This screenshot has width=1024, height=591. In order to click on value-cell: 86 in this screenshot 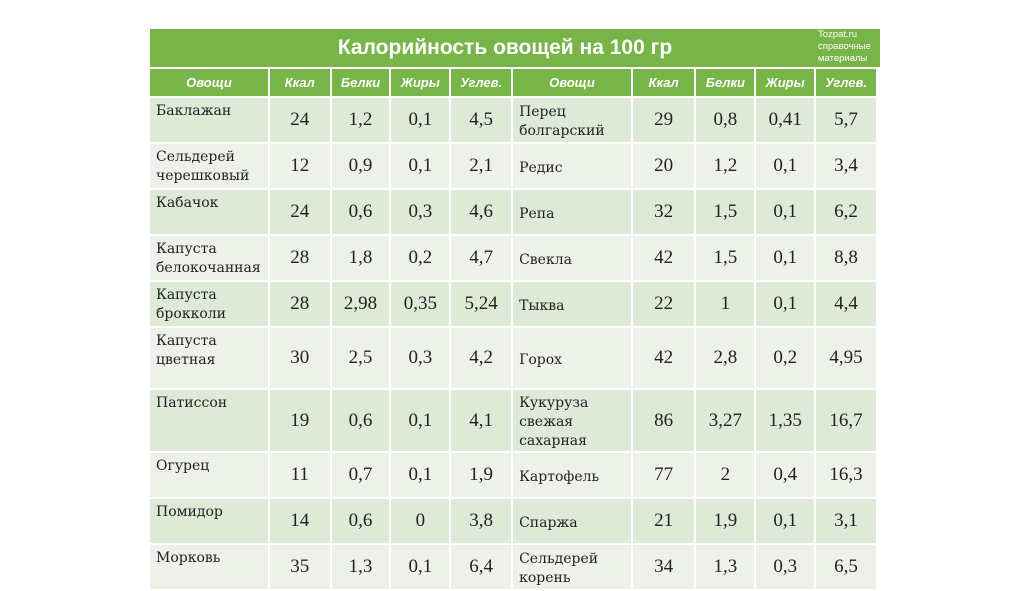, I will do `click(663, 420)`.